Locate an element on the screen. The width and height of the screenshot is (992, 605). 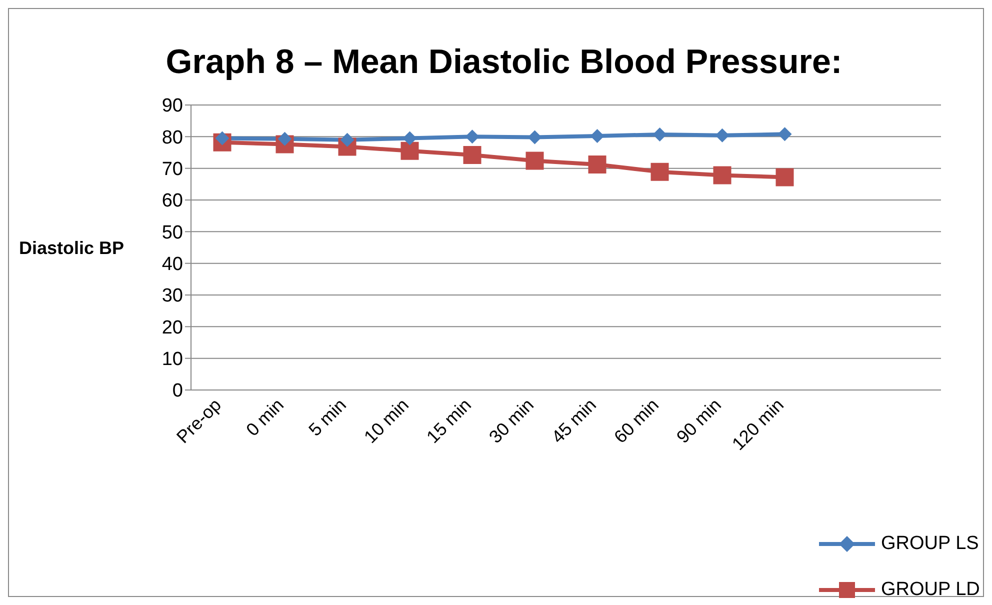
y-tick-label: 50 is located at coordinates (172, 233).